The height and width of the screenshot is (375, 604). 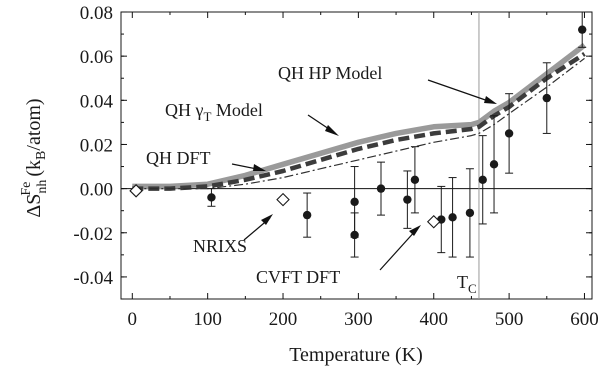 What do you see at coordinates (96, 145) in the screenshot?
I see `y-tick-label: 0.02` at bounding box center [96, 145].